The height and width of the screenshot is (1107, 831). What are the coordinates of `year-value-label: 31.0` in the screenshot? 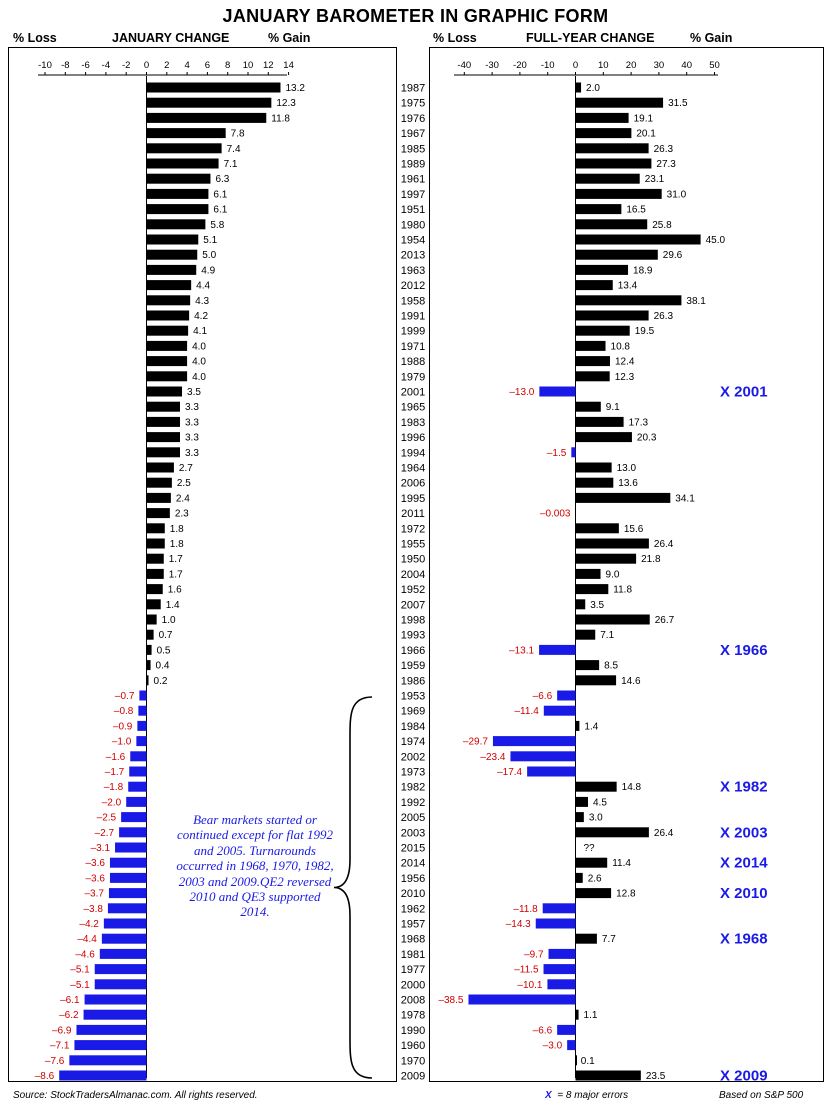 It's located at (677, 194).